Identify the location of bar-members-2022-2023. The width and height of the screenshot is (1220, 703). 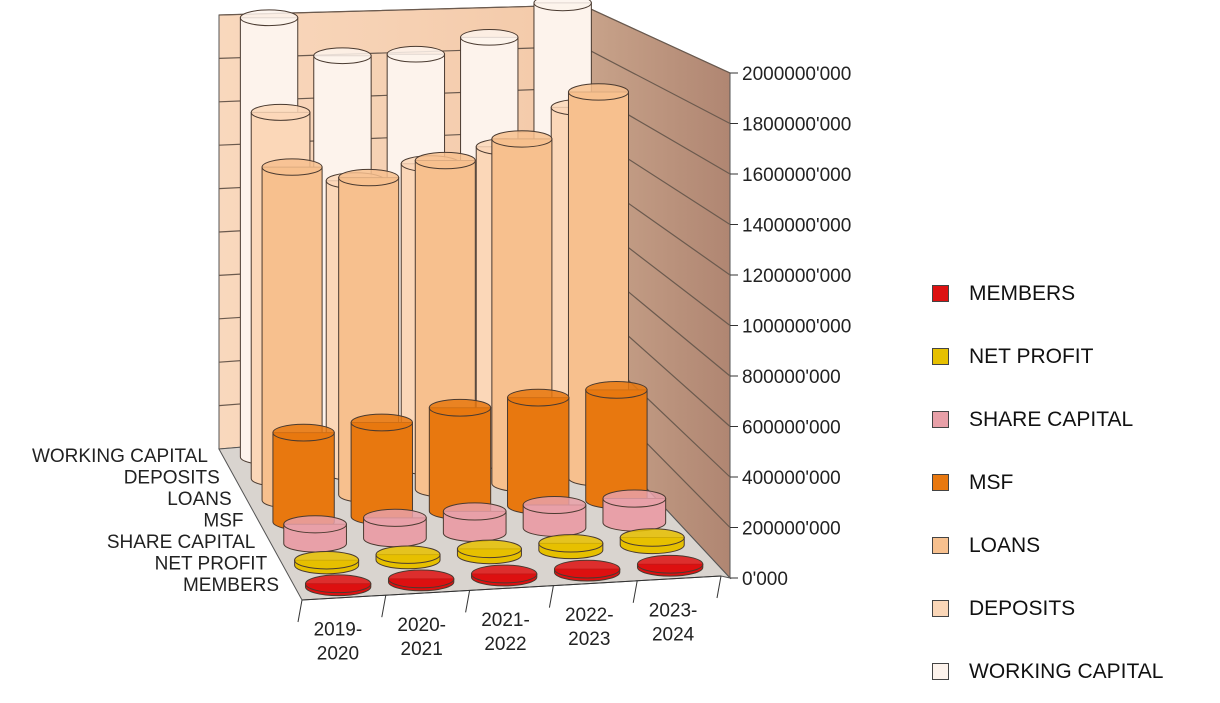
(587, 570).